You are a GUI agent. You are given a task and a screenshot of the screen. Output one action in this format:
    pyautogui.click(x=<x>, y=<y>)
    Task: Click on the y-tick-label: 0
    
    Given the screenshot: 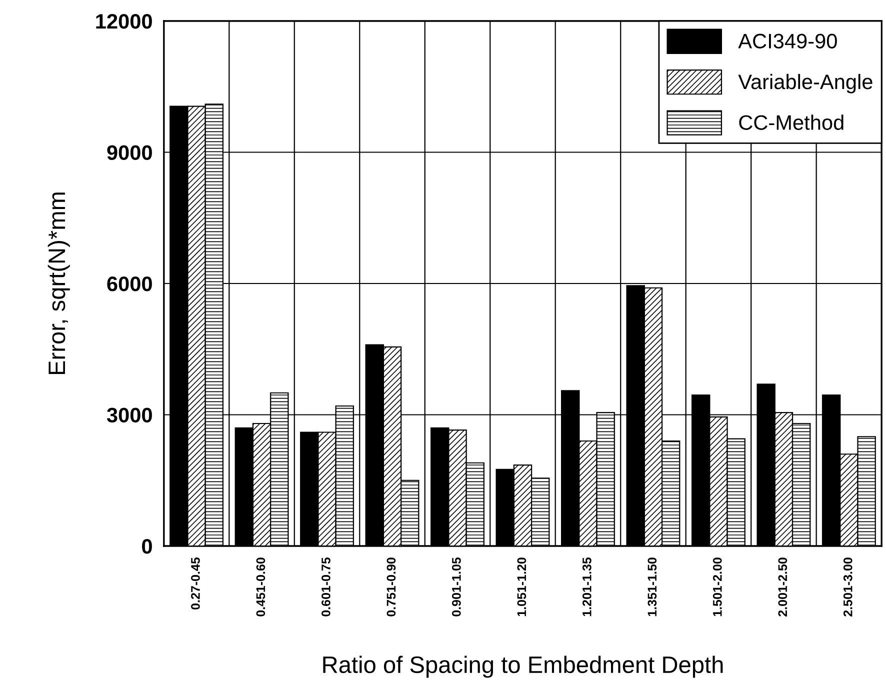 What is the action you would take?
    pyautogui.click(x=147, y=546)
    